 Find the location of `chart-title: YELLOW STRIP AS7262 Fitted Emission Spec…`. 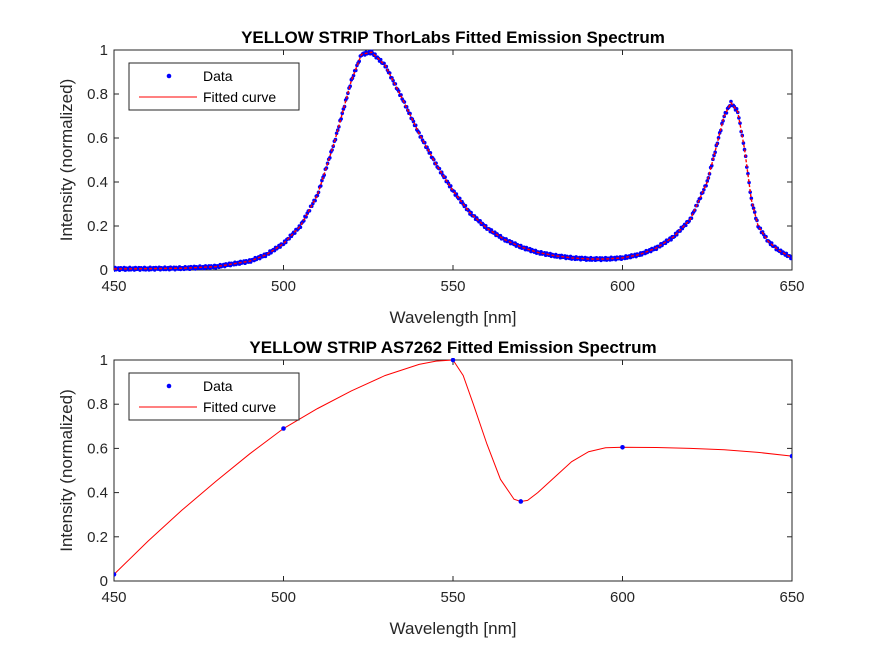

chart-title: YELLOW STRIP AS7262 Fitted Emission Spec… is located at coordinates (452, 347).